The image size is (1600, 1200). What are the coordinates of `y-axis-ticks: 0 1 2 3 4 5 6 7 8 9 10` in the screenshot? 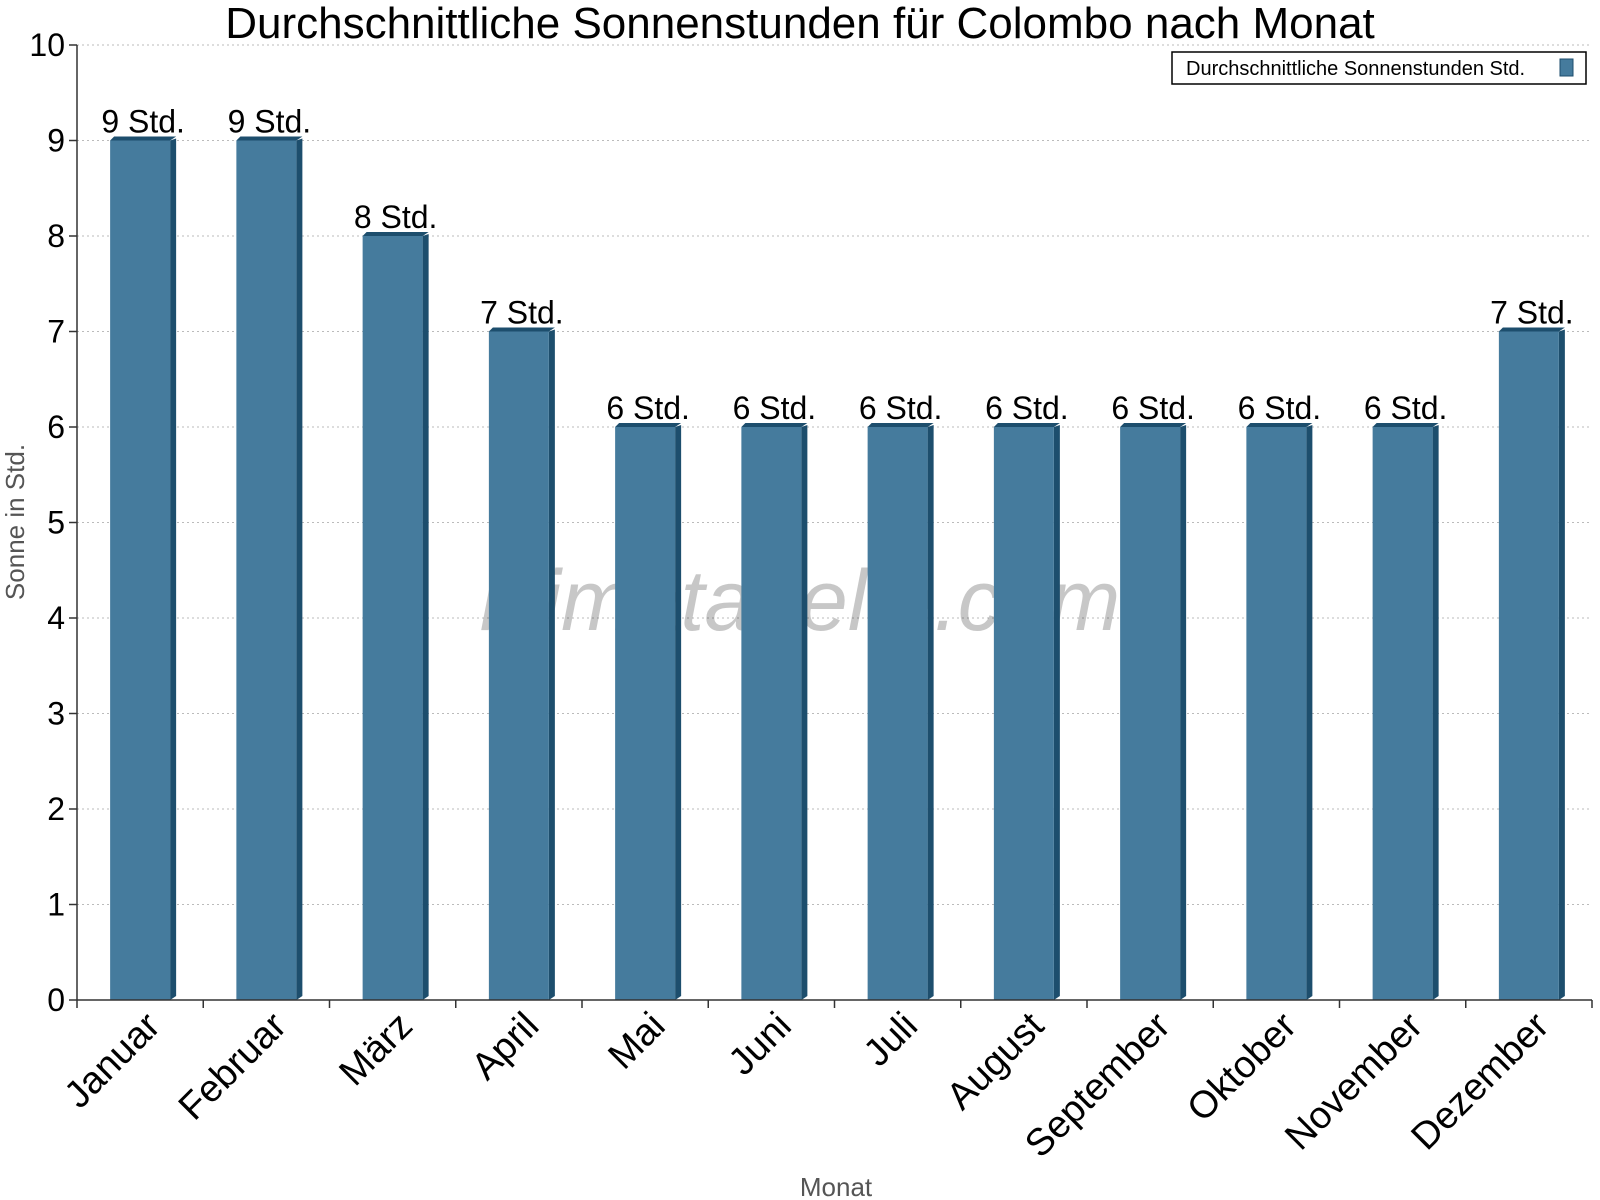 It's located at (53, 522).